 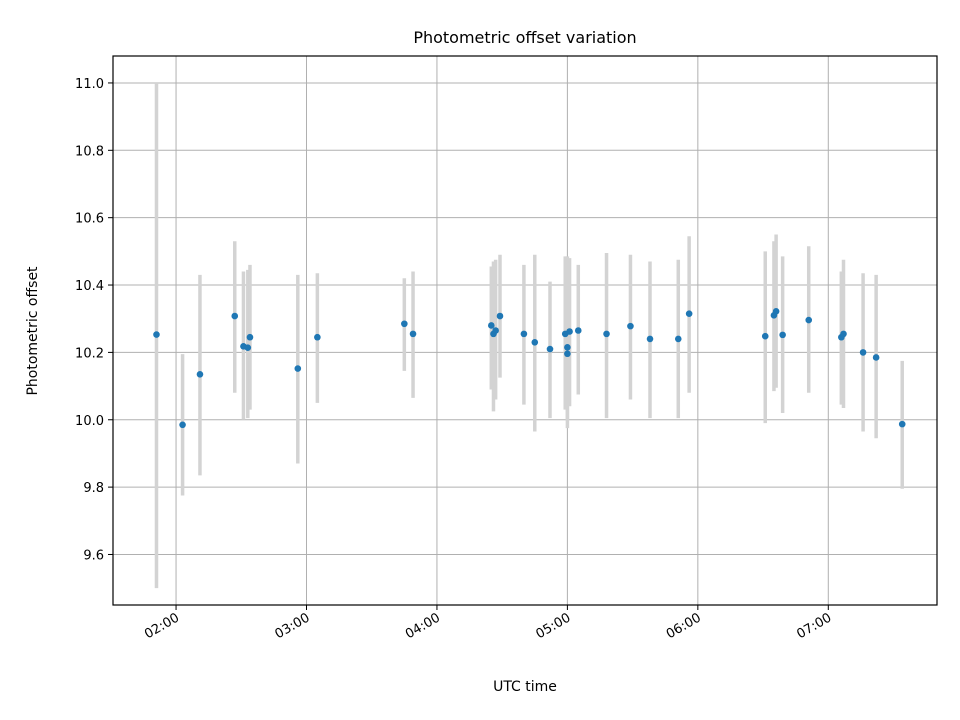 I want to click on y-tick-label: 10.4, so click(x=89, y=286).